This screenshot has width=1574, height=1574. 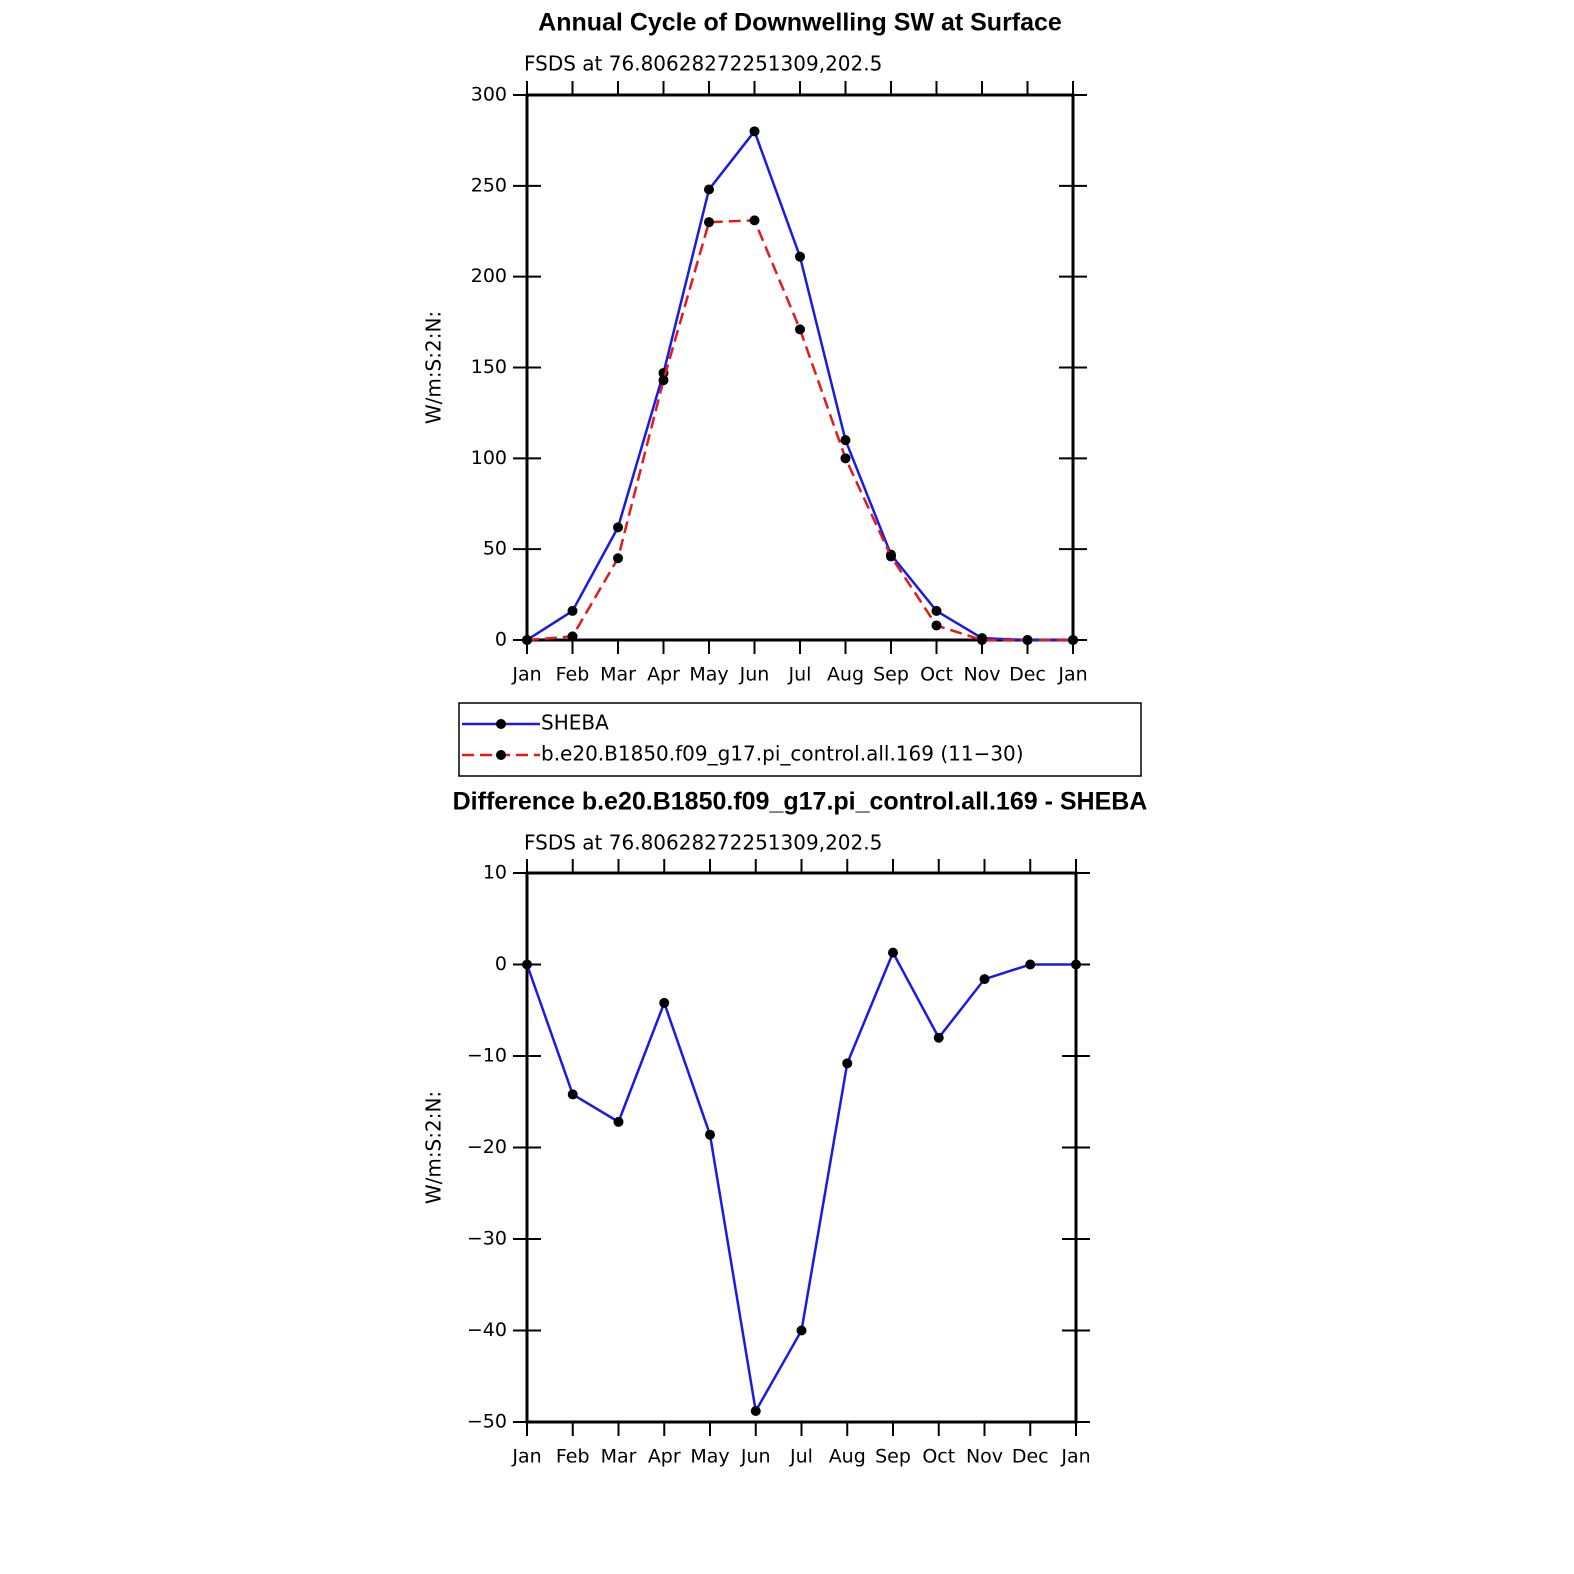 What do you see at coordinates (487, 1330) in the screenshot?
I see `y-tick-label: −40` at bounding box center [487, 1330].